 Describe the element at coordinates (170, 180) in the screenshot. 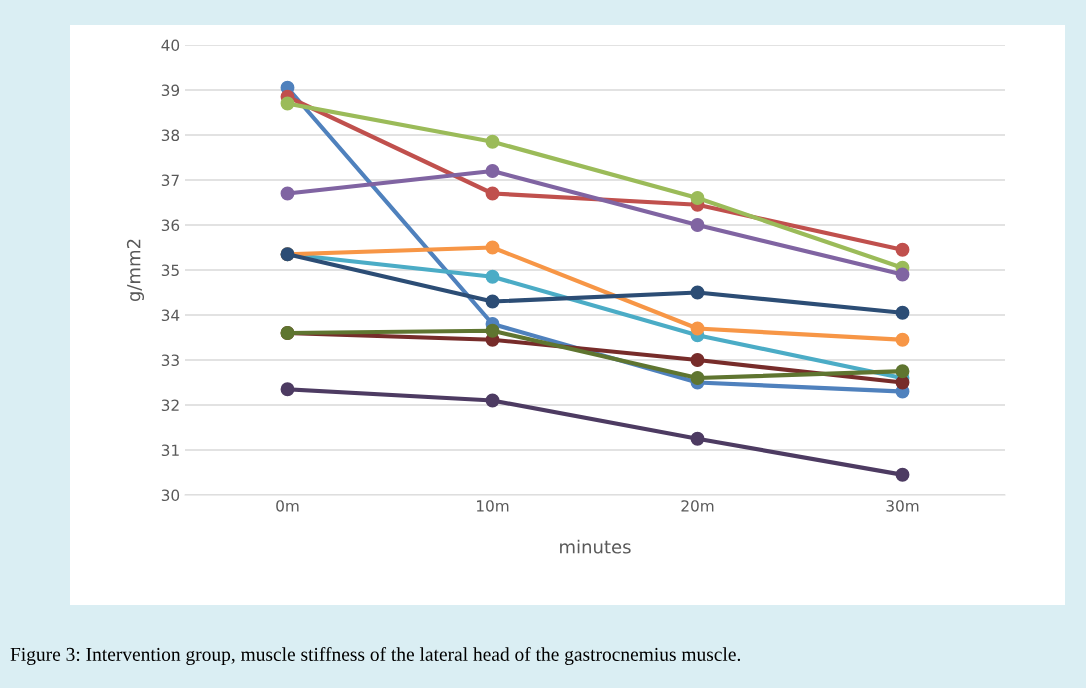

I see `y-tick-label: 37` at that location.